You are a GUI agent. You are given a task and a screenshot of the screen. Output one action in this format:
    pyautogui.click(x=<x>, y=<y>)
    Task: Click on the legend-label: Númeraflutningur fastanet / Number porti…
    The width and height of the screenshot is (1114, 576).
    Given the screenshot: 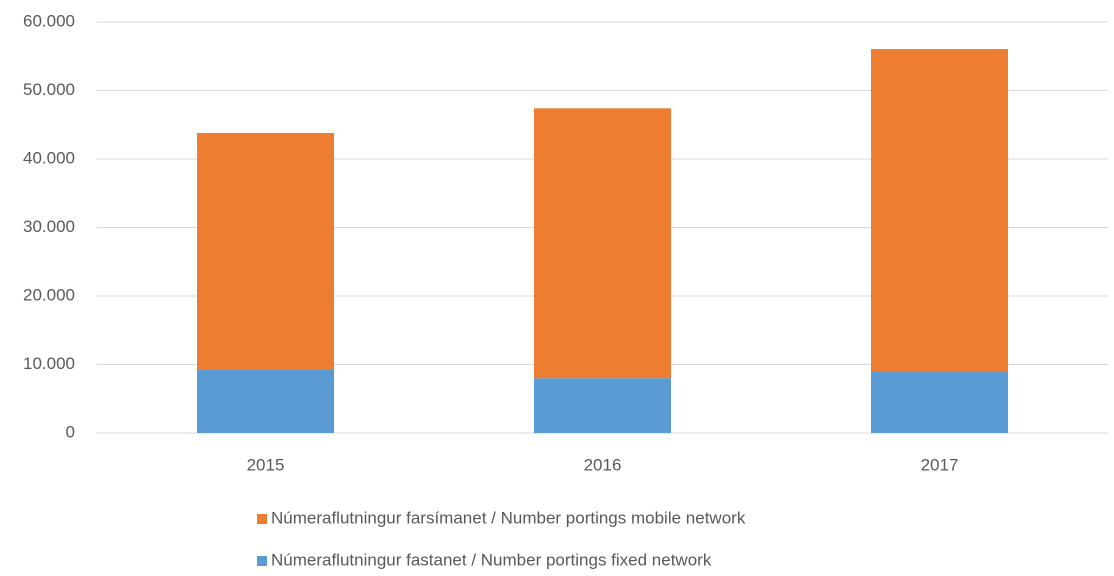 What is the action you would take?
    pyautogui.click(x=491, y=559)
    